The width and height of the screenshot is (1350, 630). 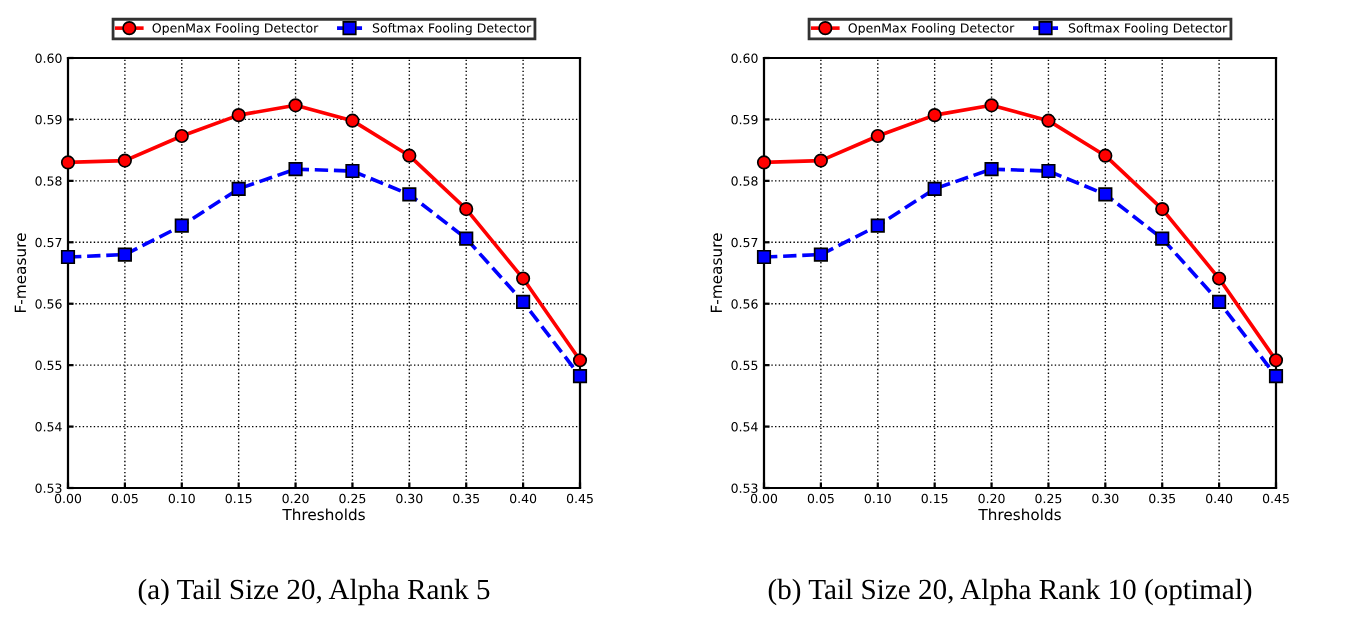 I want to click on text: (a) Tail Size 20, Alpha Rank 5, so click(x=314, y=592).